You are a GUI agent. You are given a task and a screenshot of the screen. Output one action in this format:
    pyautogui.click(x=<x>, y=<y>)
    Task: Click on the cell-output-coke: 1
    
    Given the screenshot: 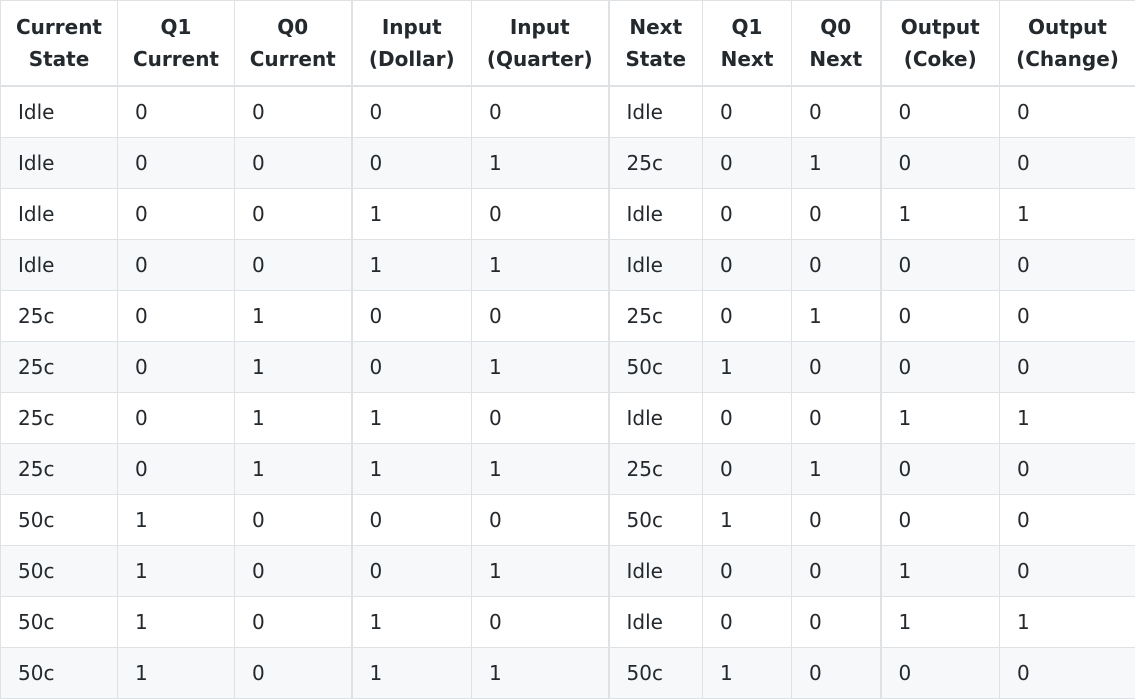 What is the action you would take?
    pyautogui.click(x=940, y=214)
    